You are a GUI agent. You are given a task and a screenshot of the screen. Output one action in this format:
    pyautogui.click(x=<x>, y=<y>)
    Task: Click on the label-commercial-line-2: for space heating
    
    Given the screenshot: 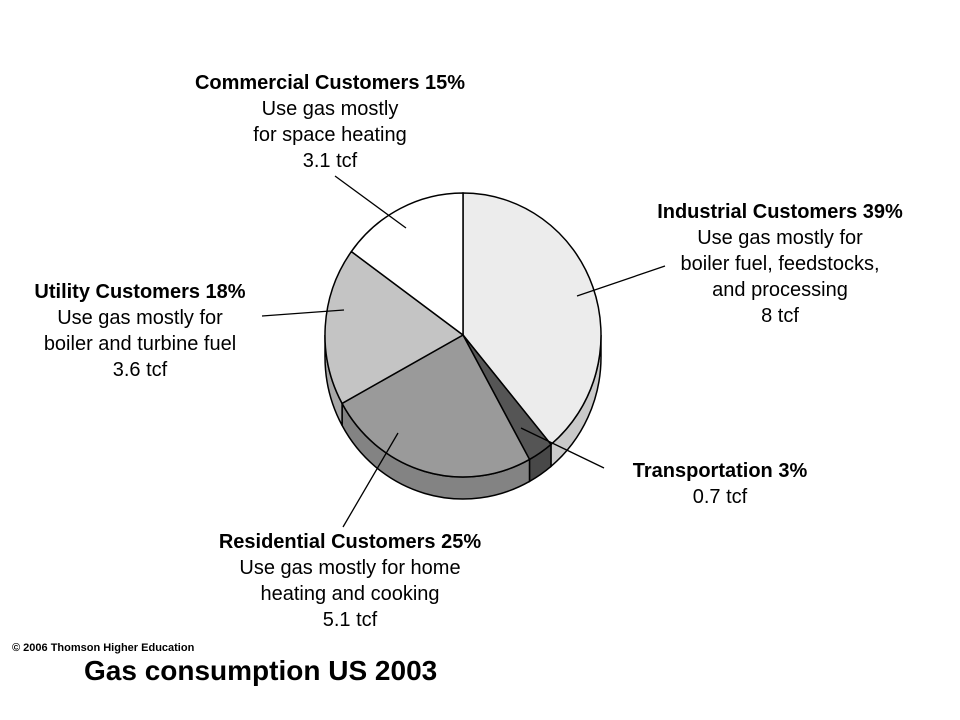 What is the action you would take?
    pyautogui.click(x=330, y=135)
    